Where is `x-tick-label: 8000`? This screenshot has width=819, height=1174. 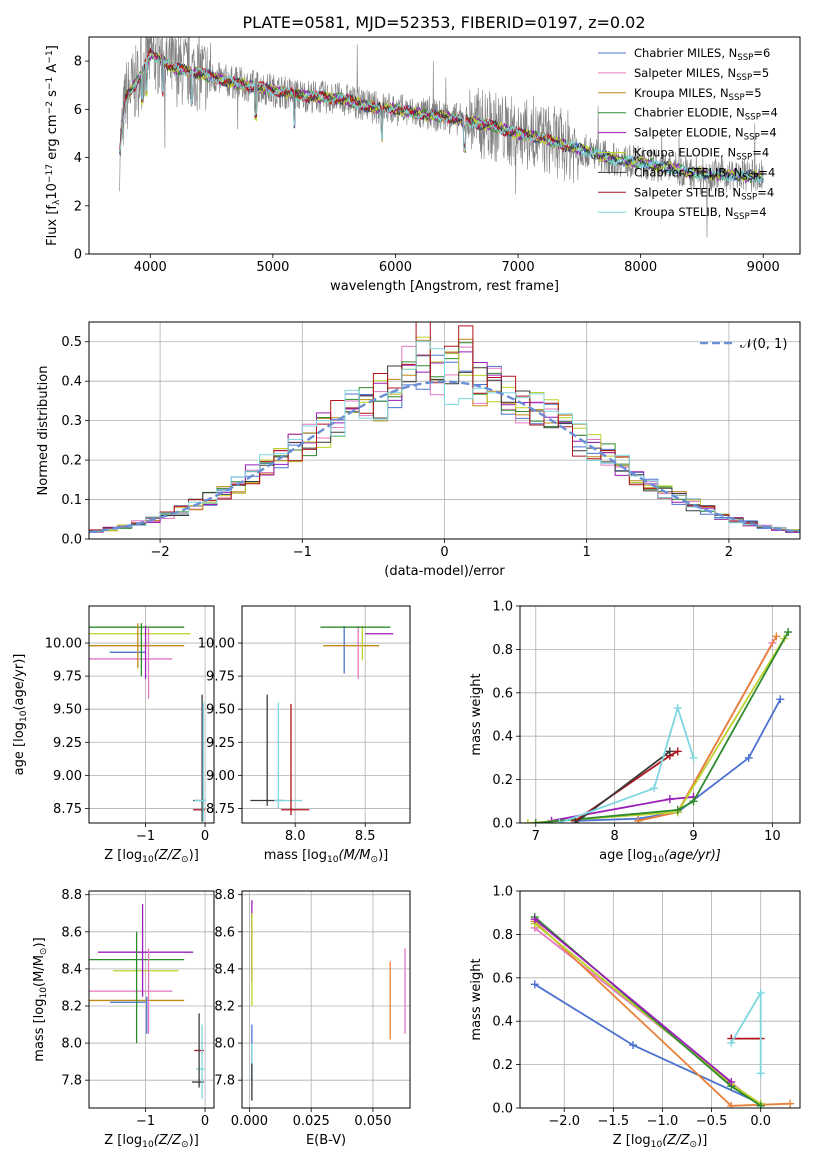
x-tick-label: 8000 is located at coordinates (640, 267).